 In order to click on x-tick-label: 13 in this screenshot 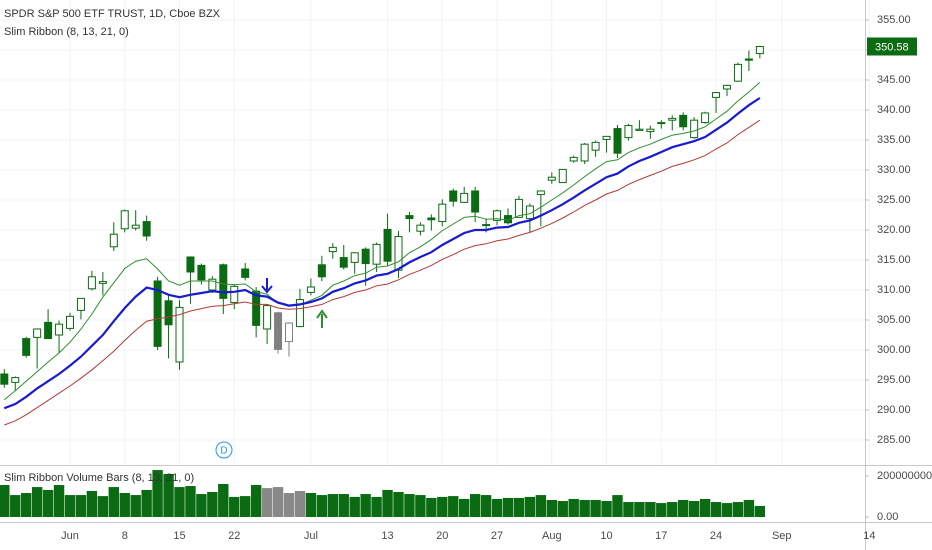, I will do `click(387, 536)`.